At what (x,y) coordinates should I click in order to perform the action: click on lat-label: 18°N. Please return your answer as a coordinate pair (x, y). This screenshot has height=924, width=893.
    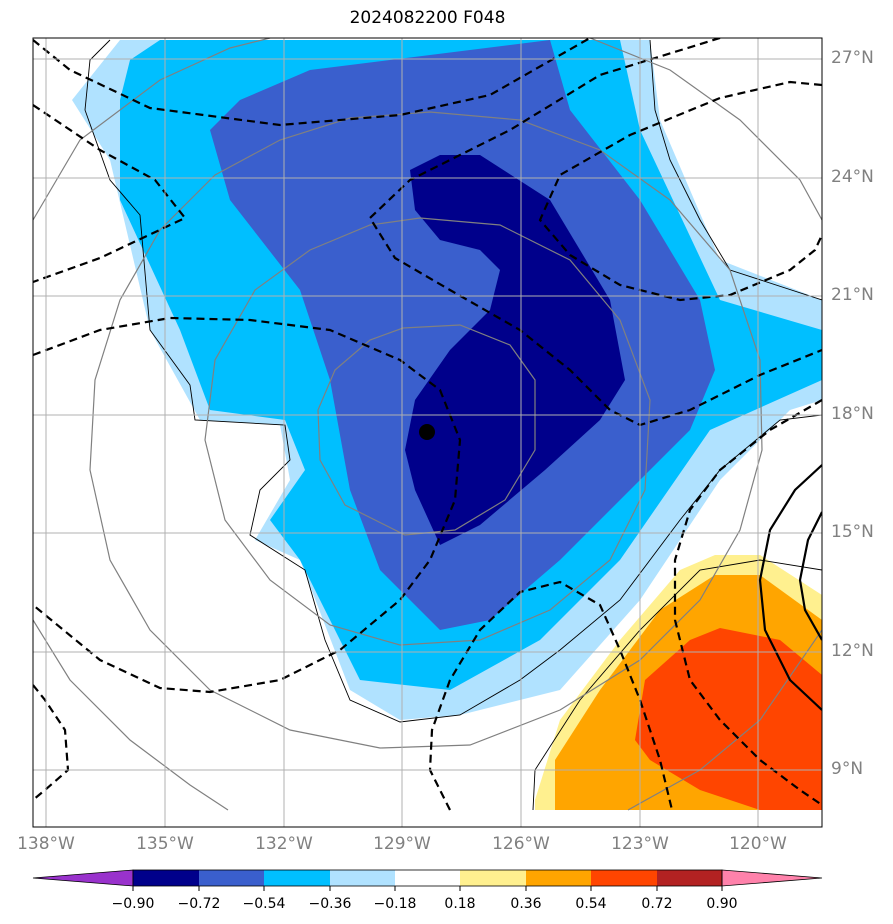
    Looking at the image, I should click on (852, 414).